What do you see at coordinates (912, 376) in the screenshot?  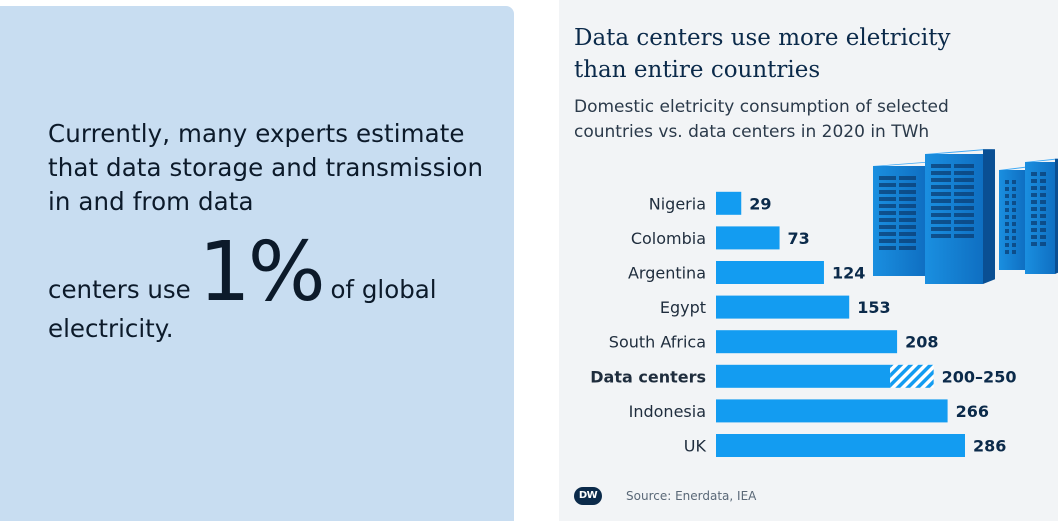 I see `range-bar` at bounding box center [912, 376].